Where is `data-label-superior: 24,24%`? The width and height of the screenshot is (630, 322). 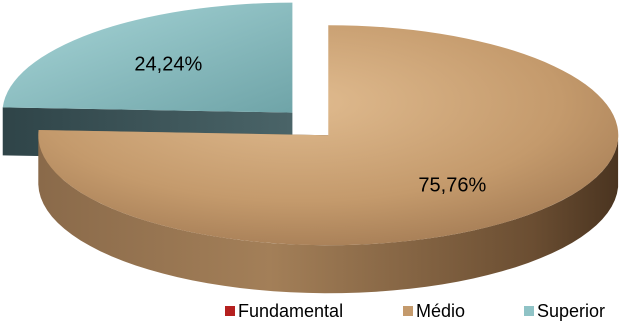 data-label-superior: 24,24% is located at coordinates (168, 64).